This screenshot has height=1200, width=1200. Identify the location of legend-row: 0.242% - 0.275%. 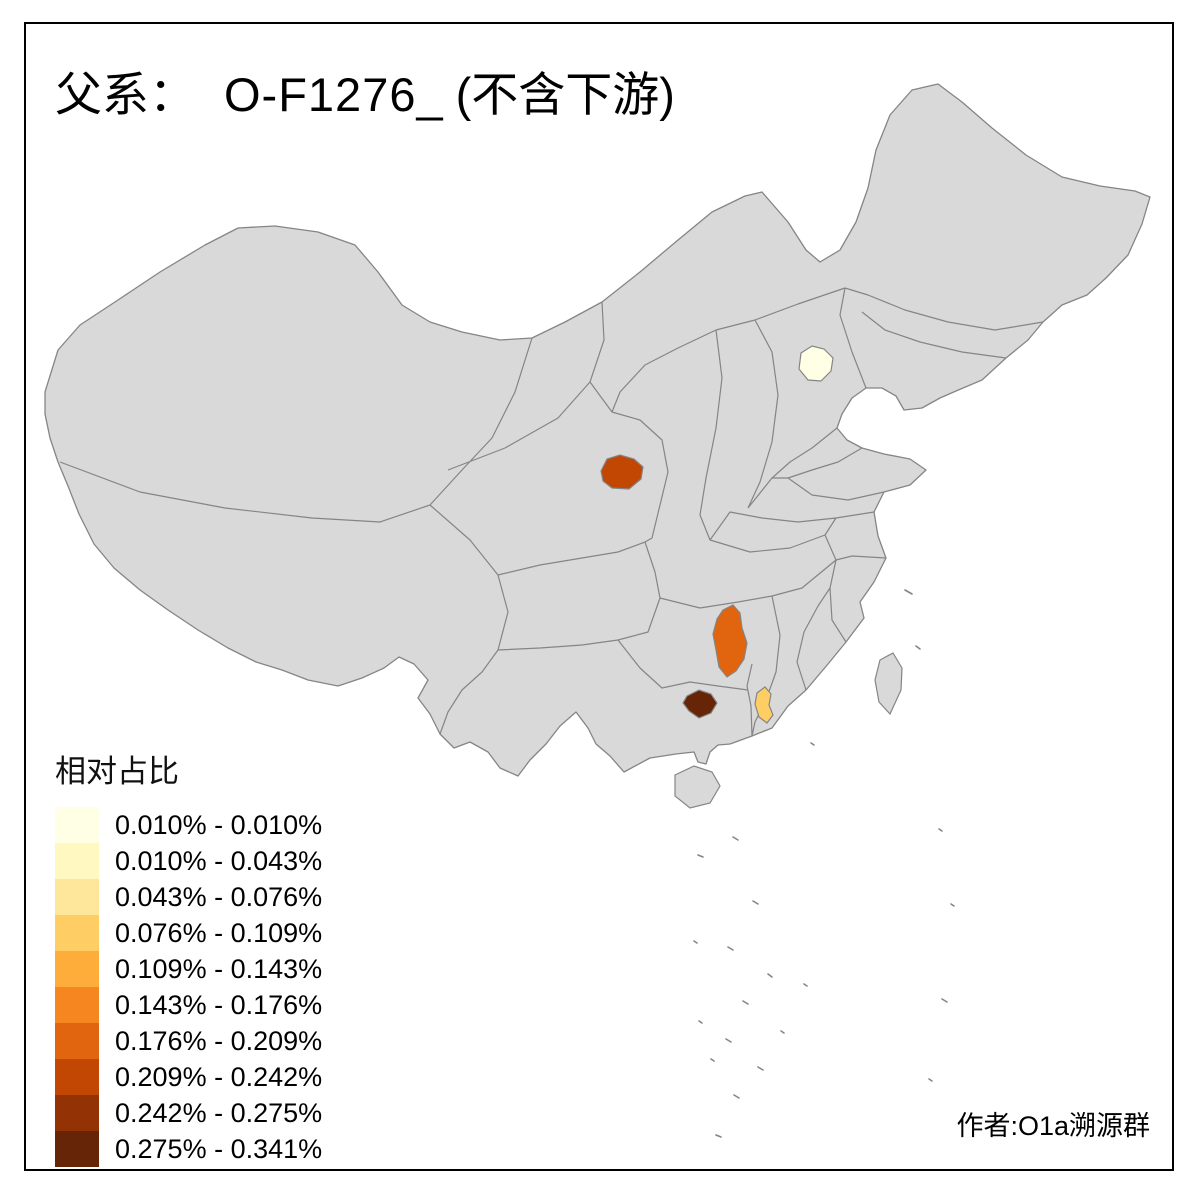
(188, 1113).